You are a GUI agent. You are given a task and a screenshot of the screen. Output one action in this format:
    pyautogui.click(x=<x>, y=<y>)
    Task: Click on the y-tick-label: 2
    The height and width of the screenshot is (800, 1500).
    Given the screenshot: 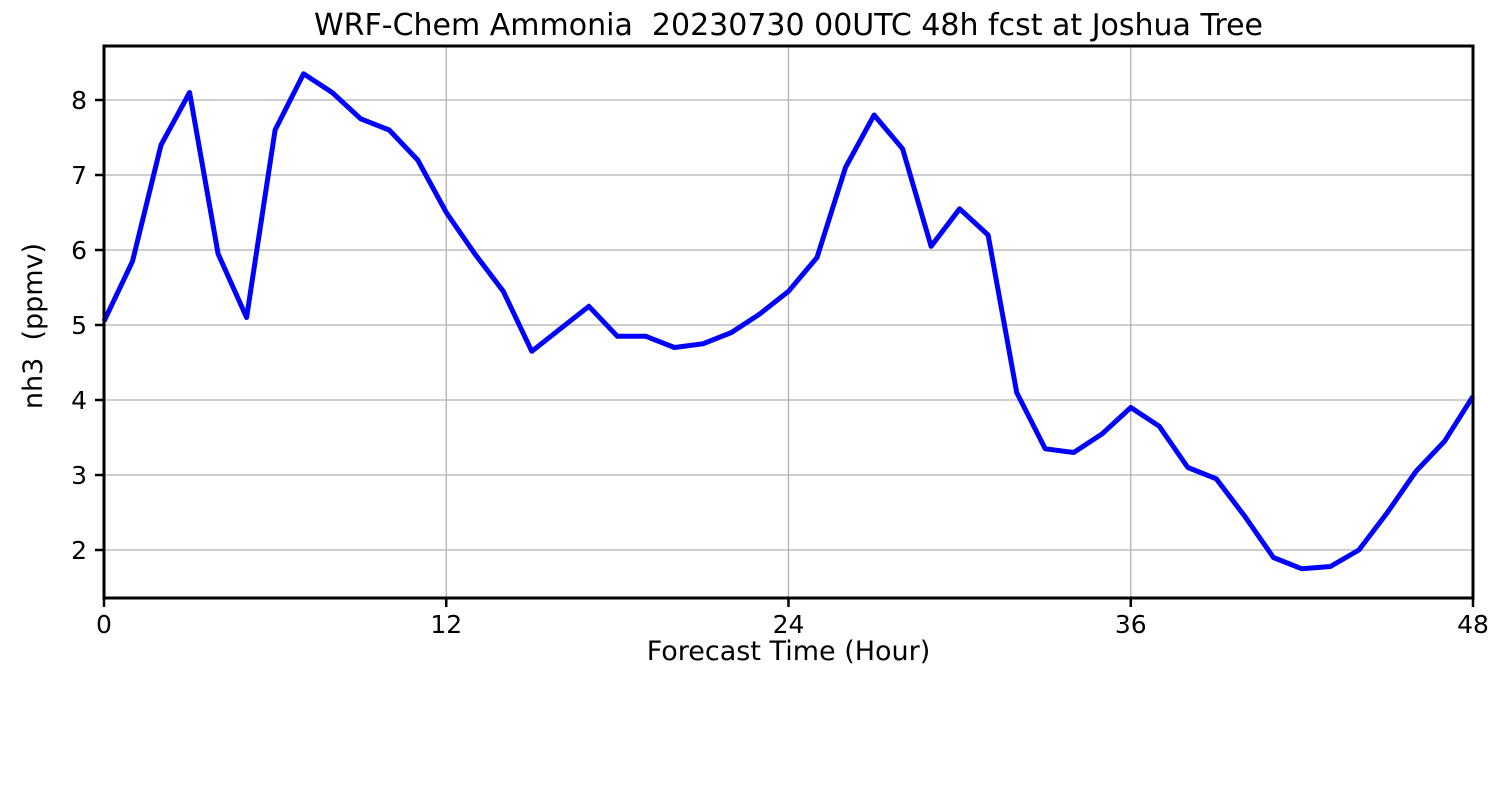 What is the action you would take?
    pyautogui.click(x=79, y=550)
    